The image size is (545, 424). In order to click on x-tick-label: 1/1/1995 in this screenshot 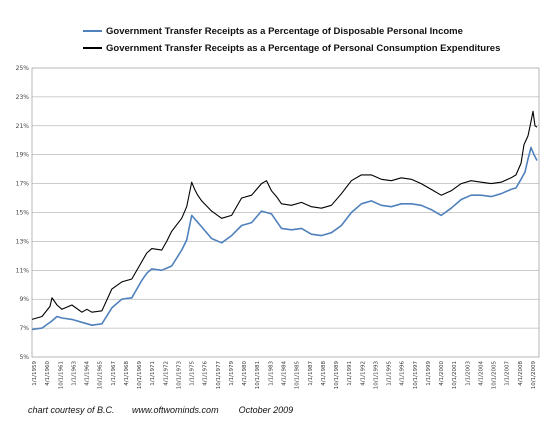, I will do `click(390, 373)`.